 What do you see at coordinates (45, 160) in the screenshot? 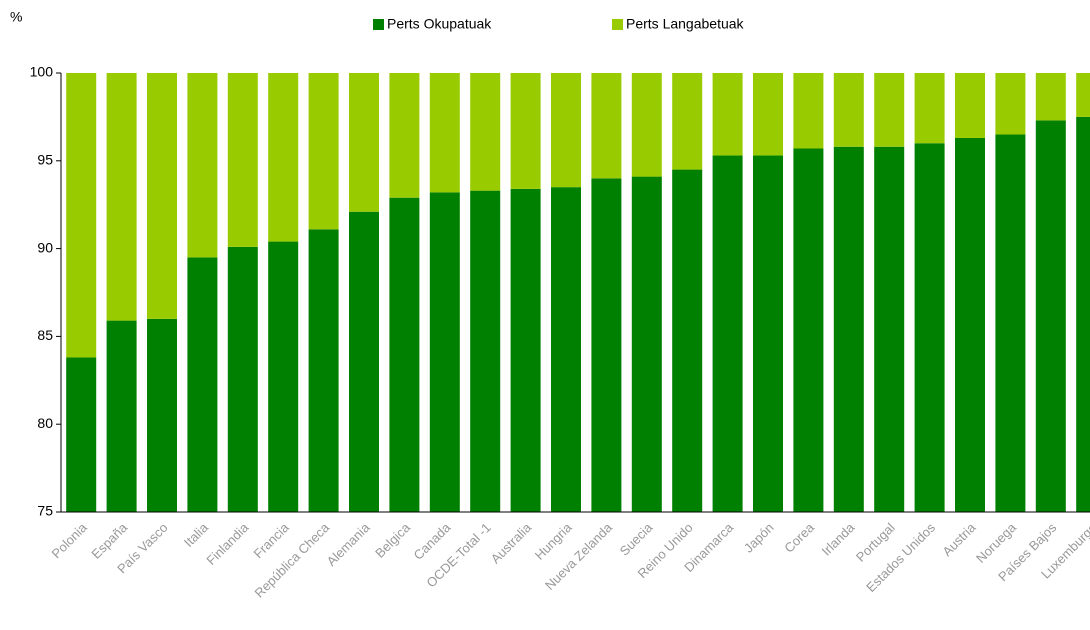
I see `y-tick-label: 95` at bounding box center [45, 160].